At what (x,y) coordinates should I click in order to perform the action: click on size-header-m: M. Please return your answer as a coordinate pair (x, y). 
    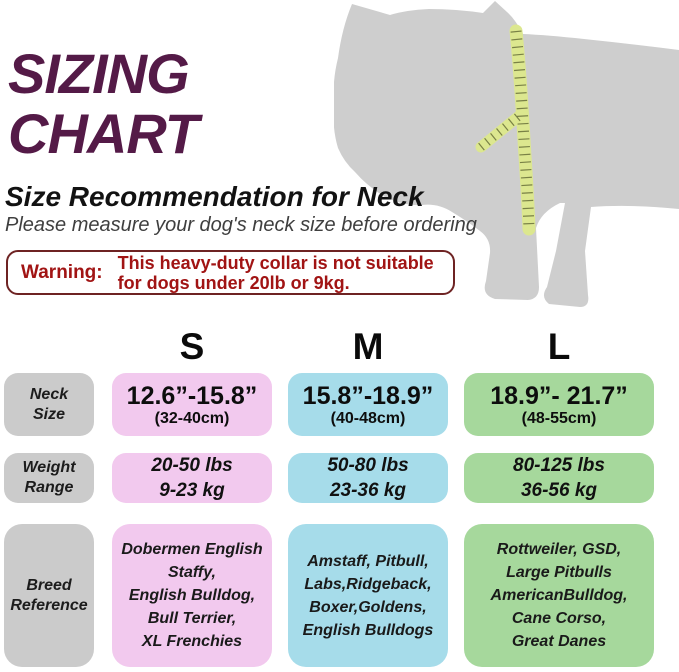
    Looking at the image, I should click on (368, 346).